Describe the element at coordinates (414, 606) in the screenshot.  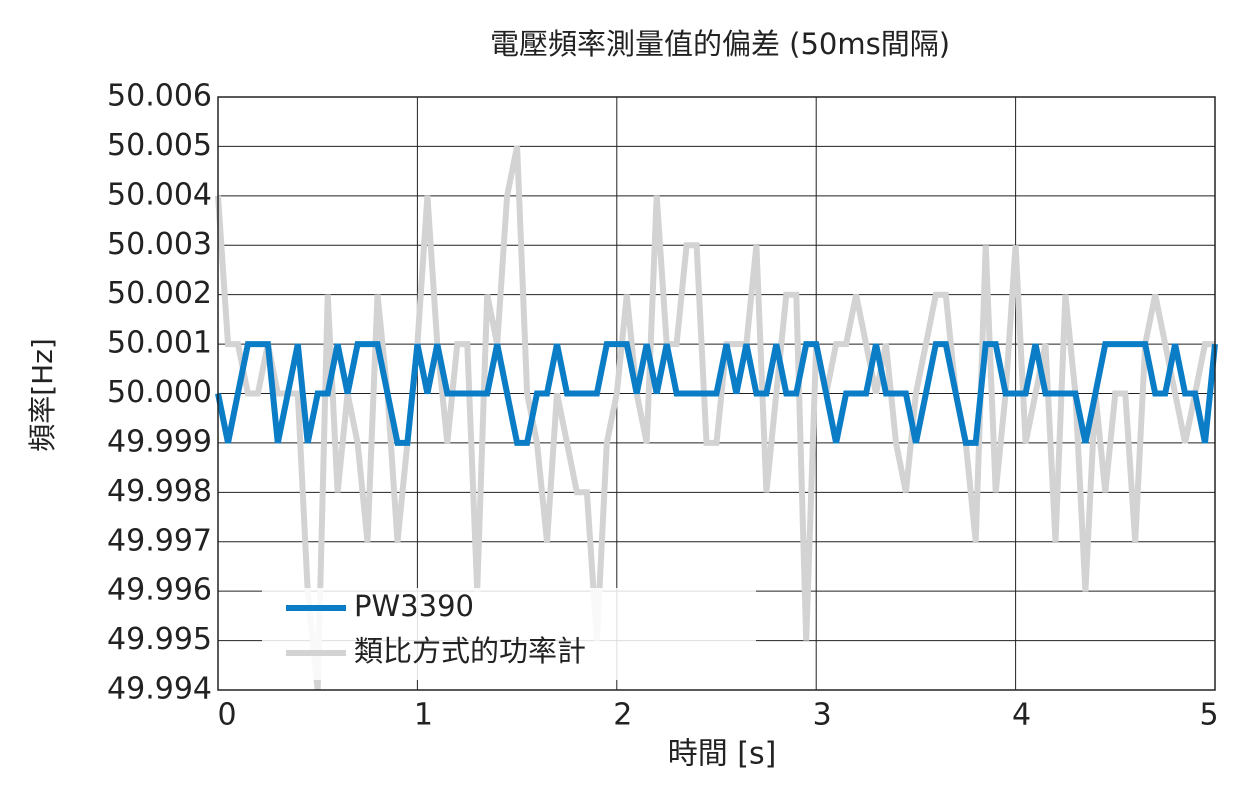
I see `legend-label: PW3390` at that location.